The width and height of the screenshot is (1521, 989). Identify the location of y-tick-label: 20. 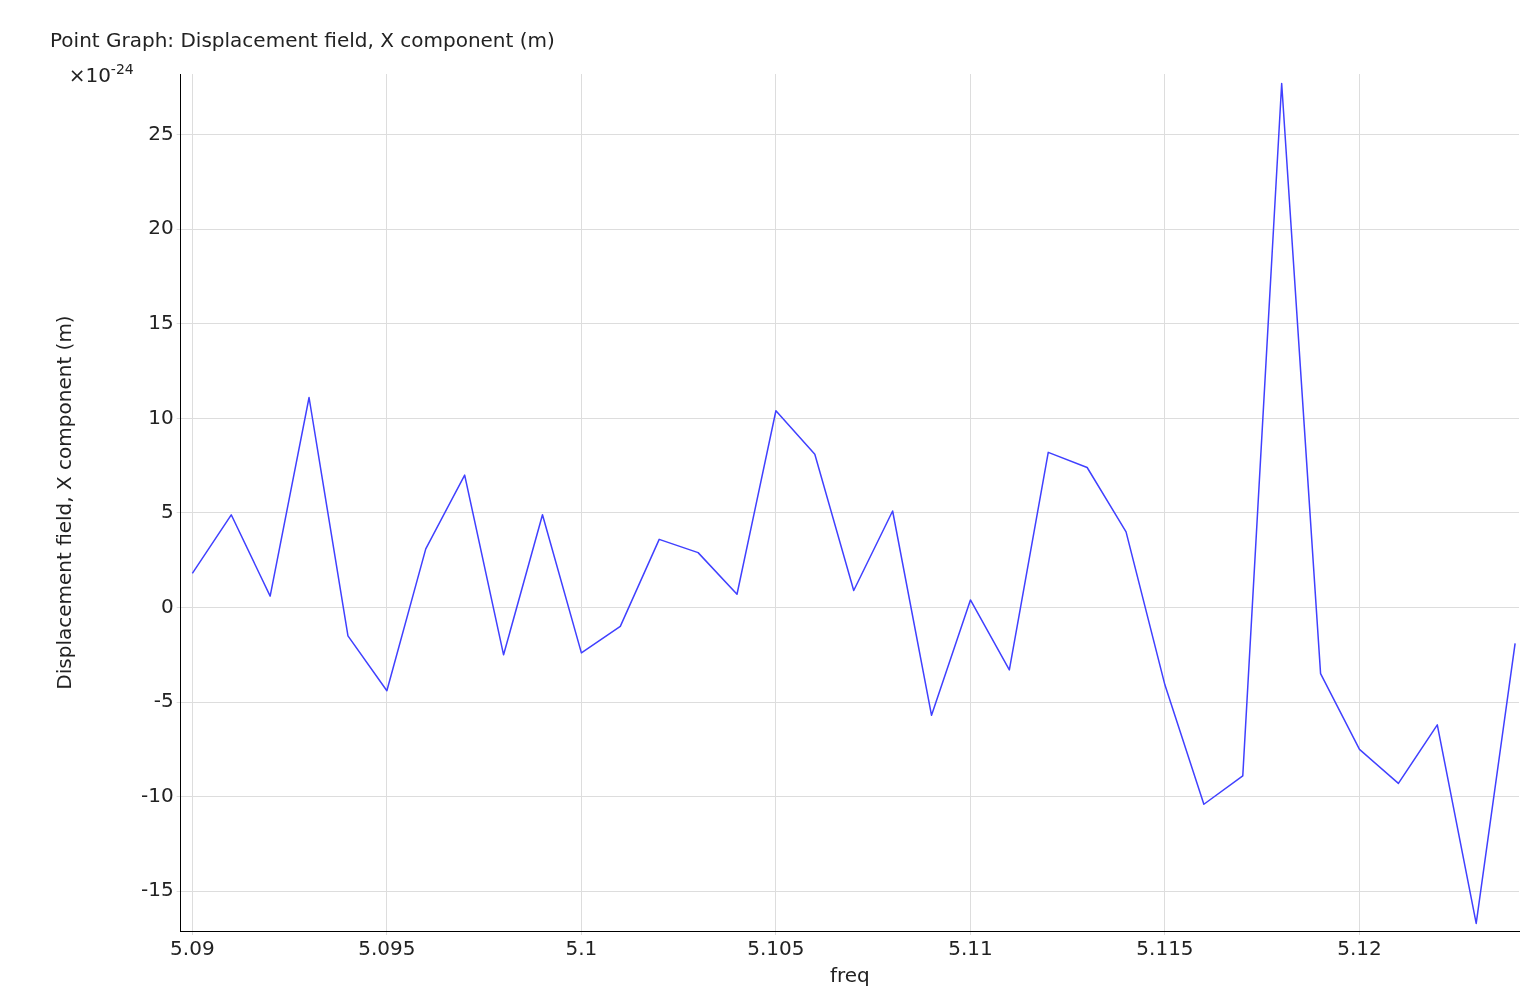
(161, 227).